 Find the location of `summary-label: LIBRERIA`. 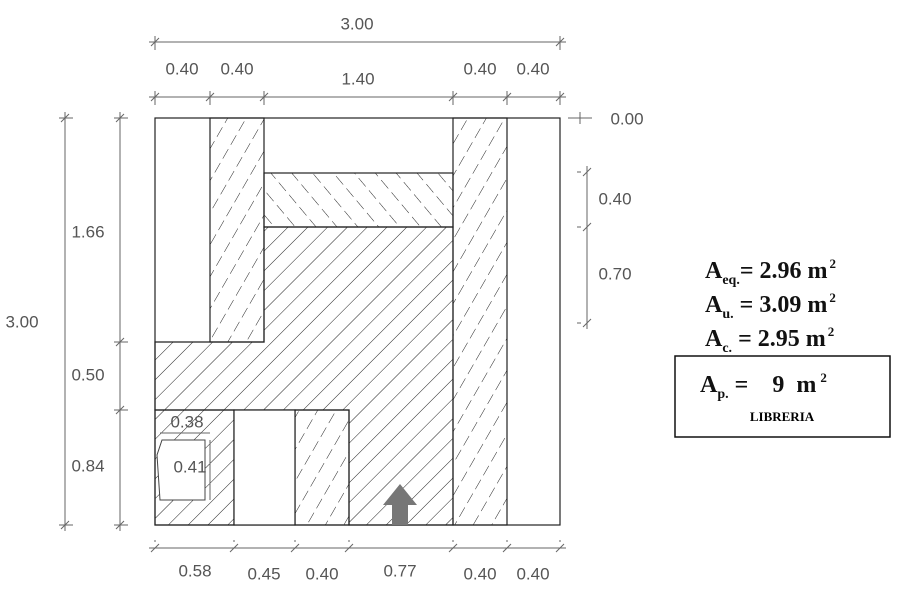

summary-label: LIBRERIA is located at coordinates (782, 416).